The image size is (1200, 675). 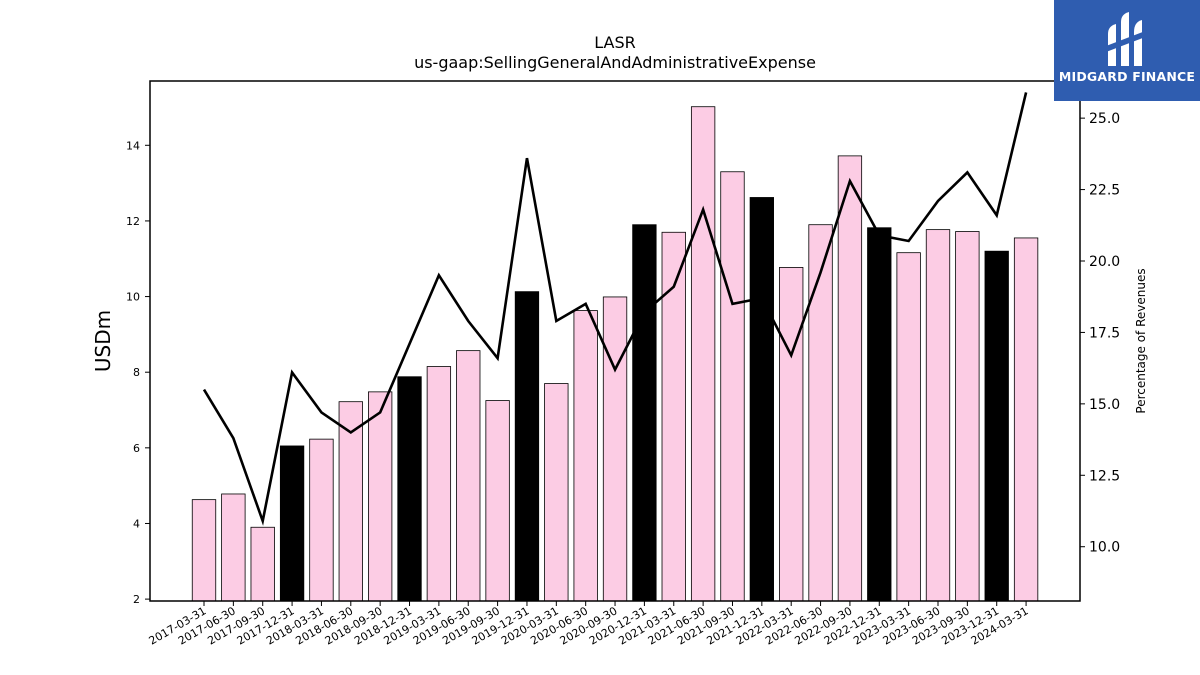 What do you see at coordinates (1104, 548) in the screenshot?
I see `y2-tick-label: 10.0` at bounding box center [1104, 548].